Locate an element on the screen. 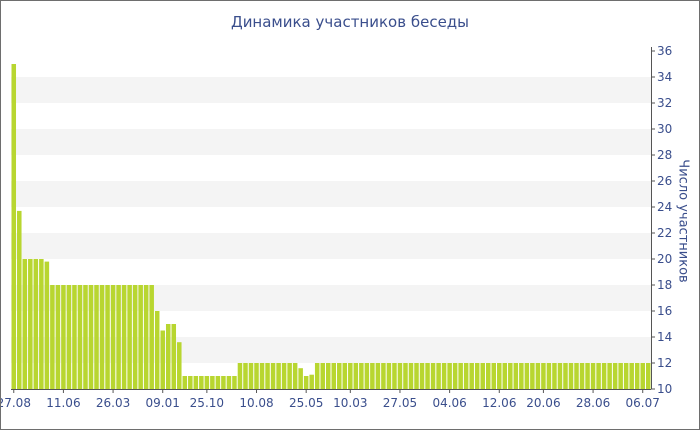 The height and width of the screenshot is (430, 700). y-tick-label: 16 is located at coordinates (664, 311).